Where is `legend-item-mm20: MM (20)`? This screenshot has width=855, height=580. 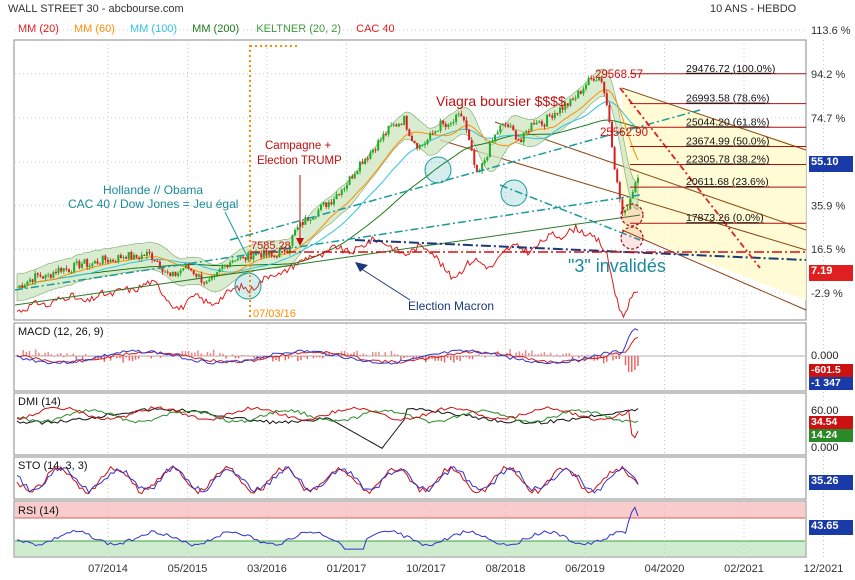 legend-item-mm20: MM (20) is located at coordinates (38, 29).